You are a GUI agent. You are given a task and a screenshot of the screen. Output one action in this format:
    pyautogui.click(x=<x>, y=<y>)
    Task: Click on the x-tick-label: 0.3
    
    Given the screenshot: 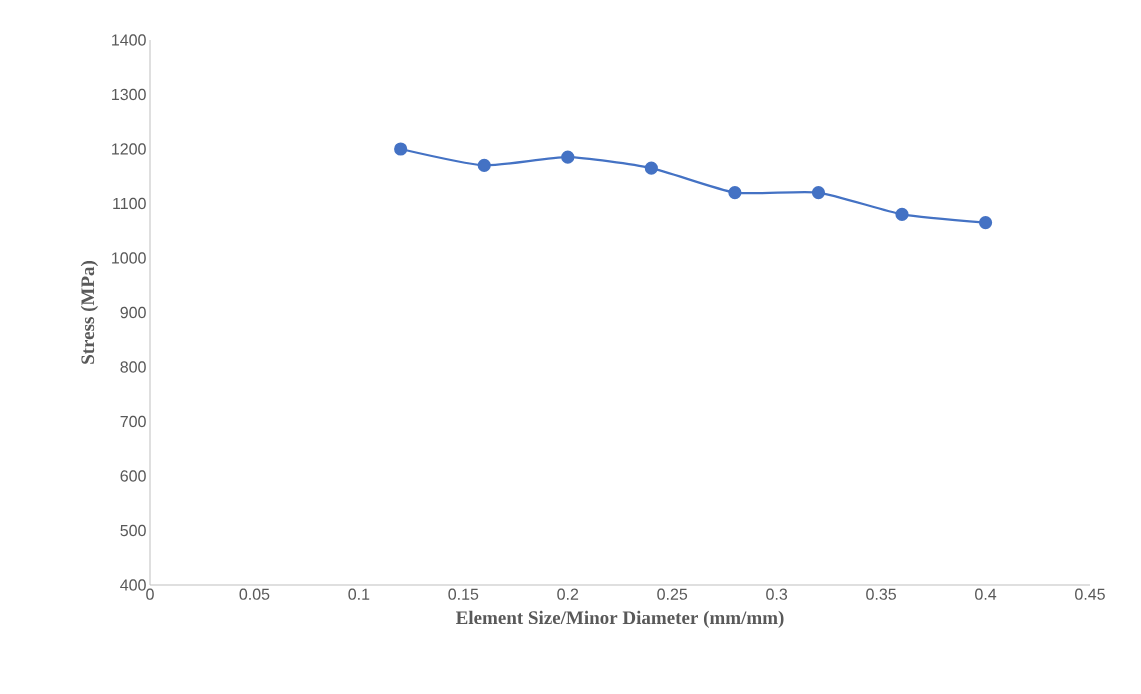 What is the action you would take?
    pyautogui.click(x=777, y=594)
    